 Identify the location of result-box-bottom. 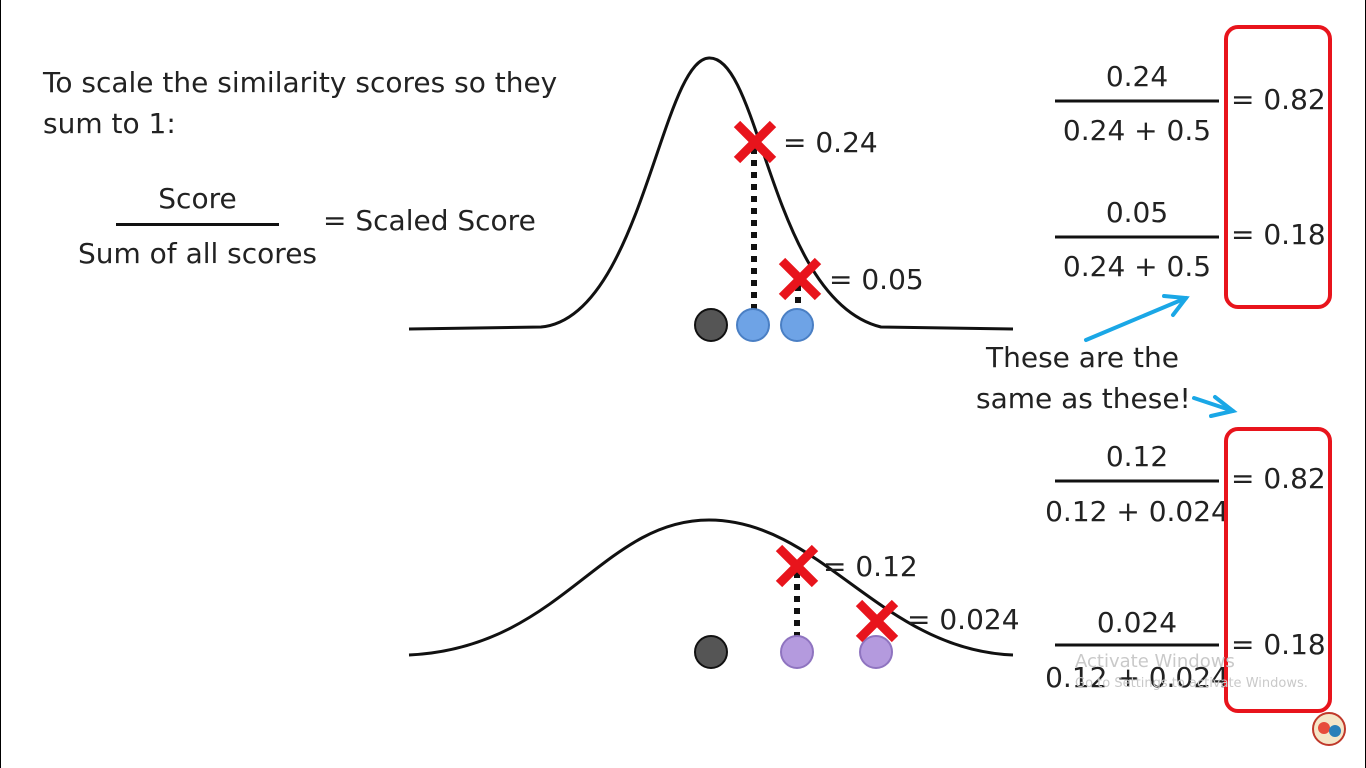
(1278, 570).